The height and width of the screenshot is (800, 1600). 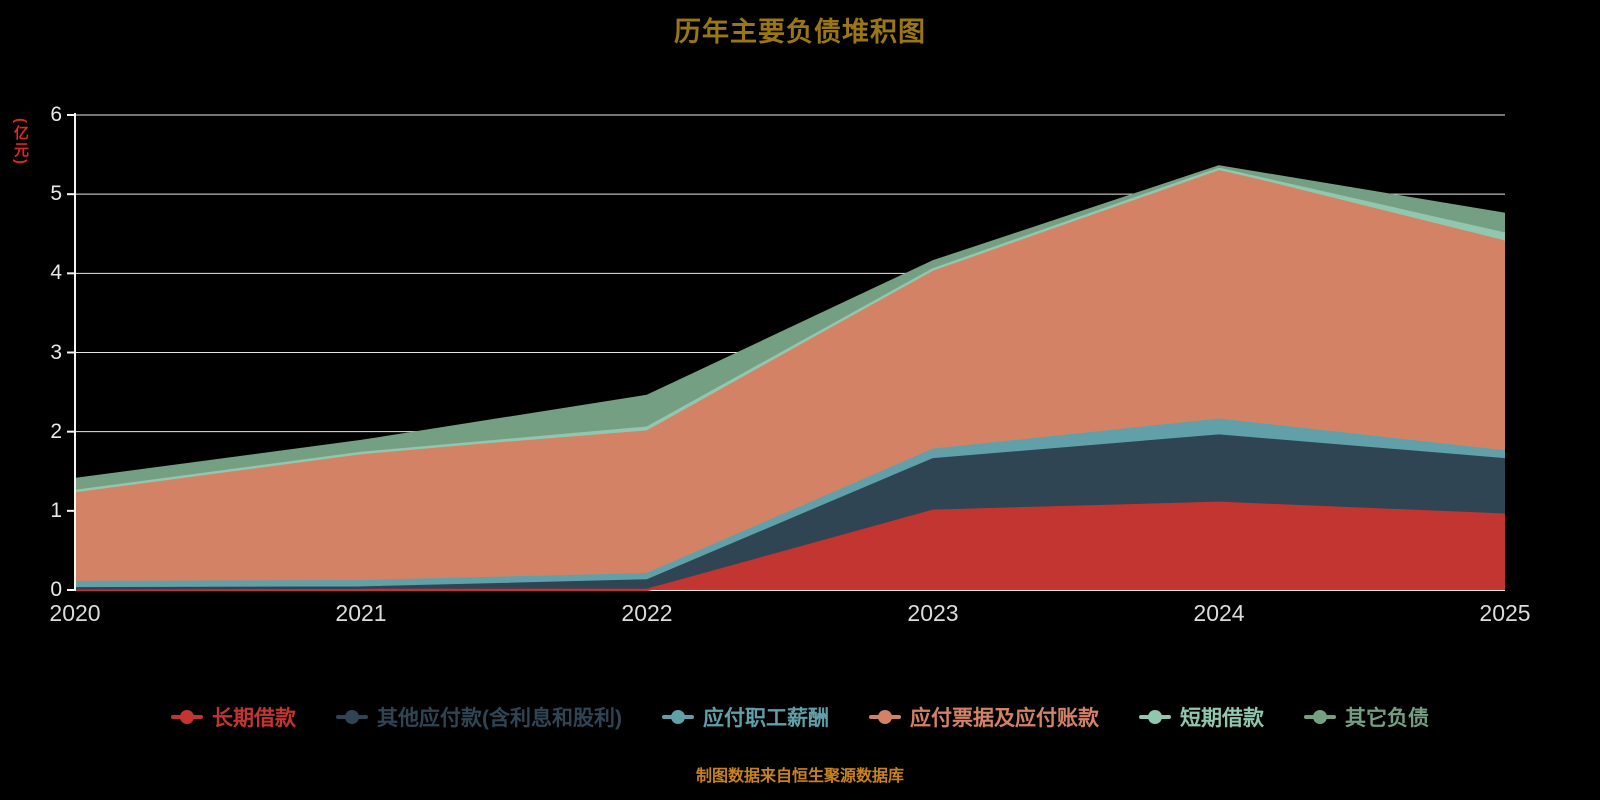 I want to click on legend-label: 其他应付款(含利息和股利), so click(x=499, y=718).